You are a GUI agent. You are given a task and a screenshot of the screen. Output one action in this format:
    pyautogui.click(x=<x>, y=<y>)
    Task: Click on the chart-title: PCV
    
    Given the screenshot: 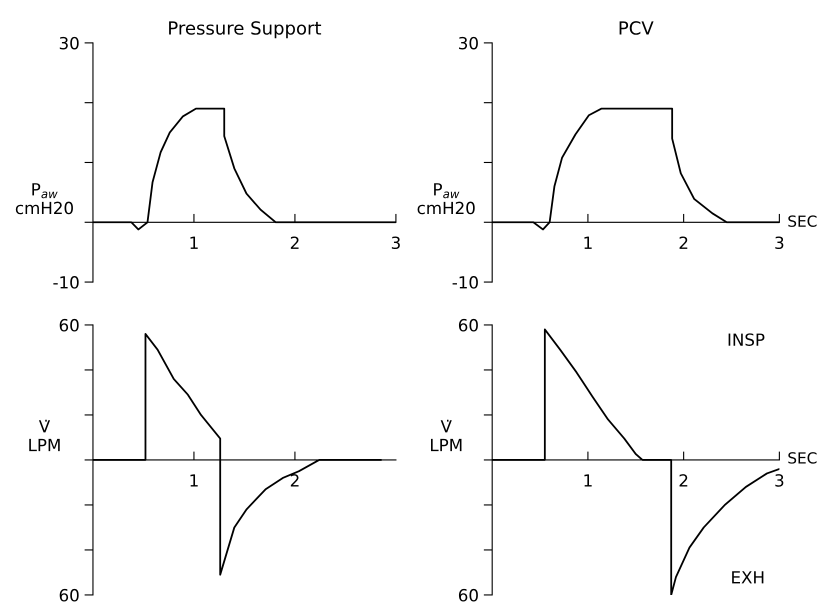 What is the action you would take?
    pyautogui.click(x=637, y=28)
    